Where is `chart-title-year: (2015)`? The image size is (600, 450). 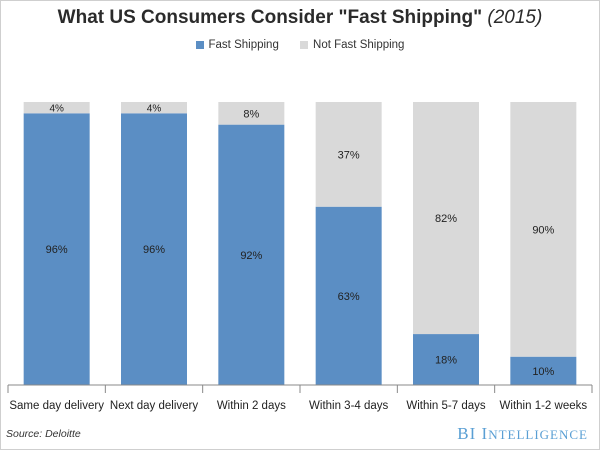 chart-title-year: (2015) is located at coordinates (515, 17).